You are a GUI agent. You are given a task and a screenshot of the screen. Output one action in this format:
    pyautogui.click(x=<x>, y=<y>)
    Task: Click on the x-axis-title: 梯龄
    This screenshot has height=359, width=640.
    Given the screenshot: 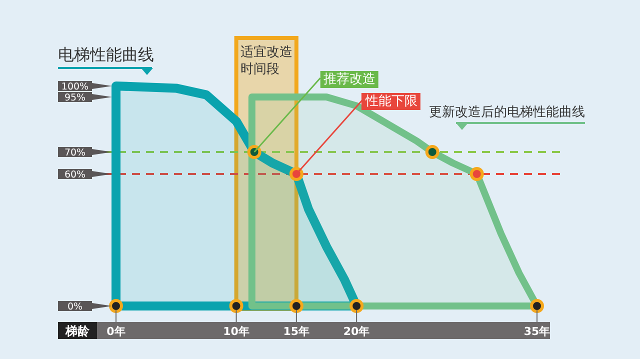 What is the action you would take?
    pyautogui.click(x=77, y=331)
    